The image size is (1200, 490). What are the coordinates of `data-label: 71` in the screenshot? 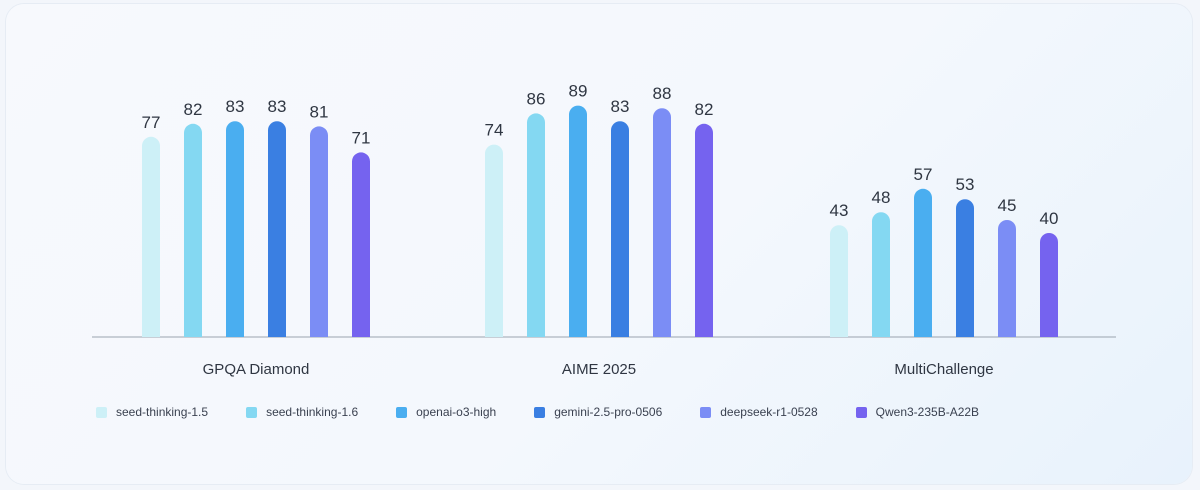 It's located at (361, 137).